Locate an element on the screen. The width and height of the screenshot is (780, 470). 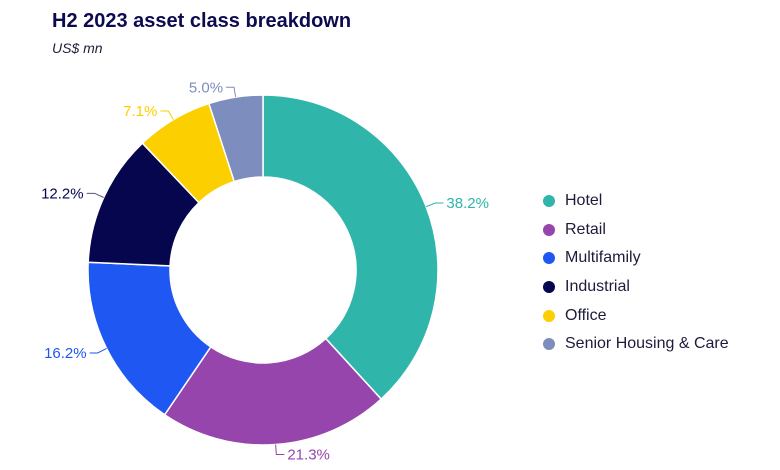
legend-item-senior-housing-and-care: Senior Housing & Care is located at coordinates (636, 344).